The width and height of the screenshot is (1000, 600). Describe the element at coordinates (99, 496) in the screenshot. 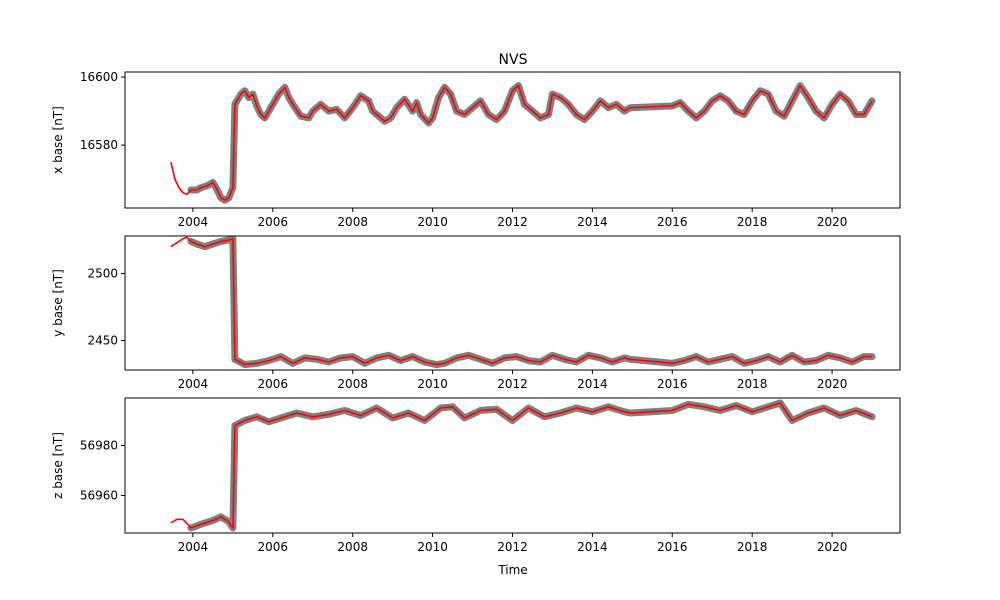

I see `z-base-y-tick-label: 56960` at that location.